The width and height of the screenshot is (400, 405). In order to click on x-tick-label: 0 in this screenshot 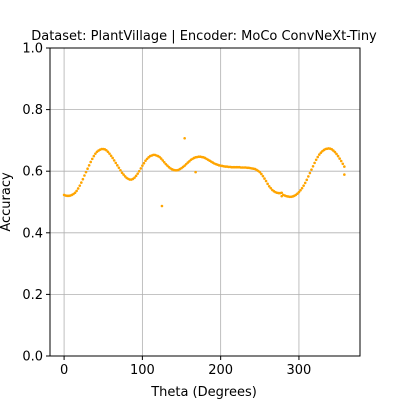, I will do `click(64, 370)`.